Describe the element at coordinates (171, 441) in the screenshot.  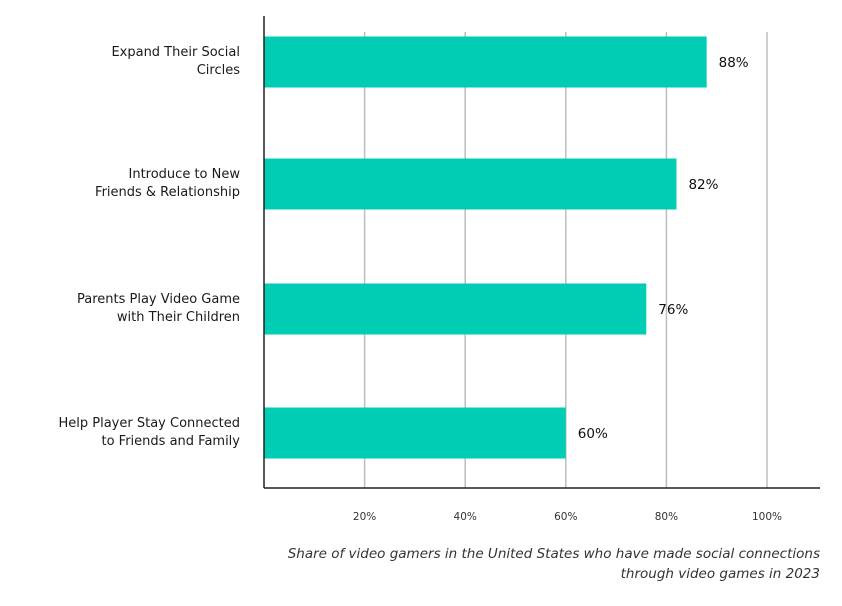
I see `category-label-line: to Friends and Family` at that location.